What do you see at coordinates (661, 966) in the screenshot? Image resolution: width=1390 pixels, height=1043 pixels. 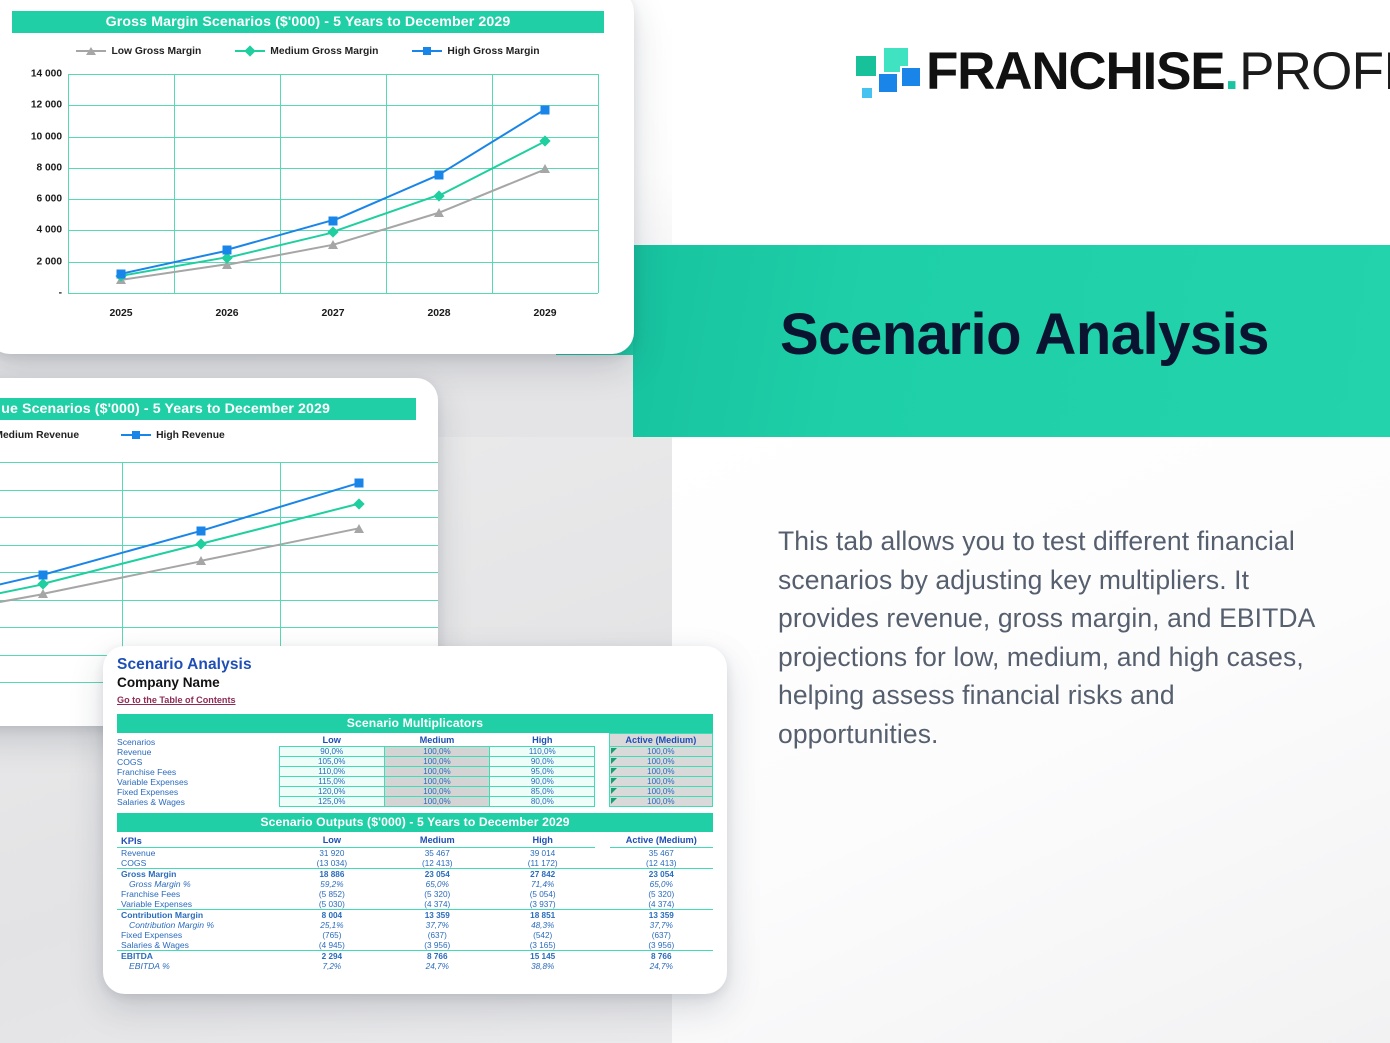 I see `output-cell-active: 24,7%` at bounding box center [661, 966].